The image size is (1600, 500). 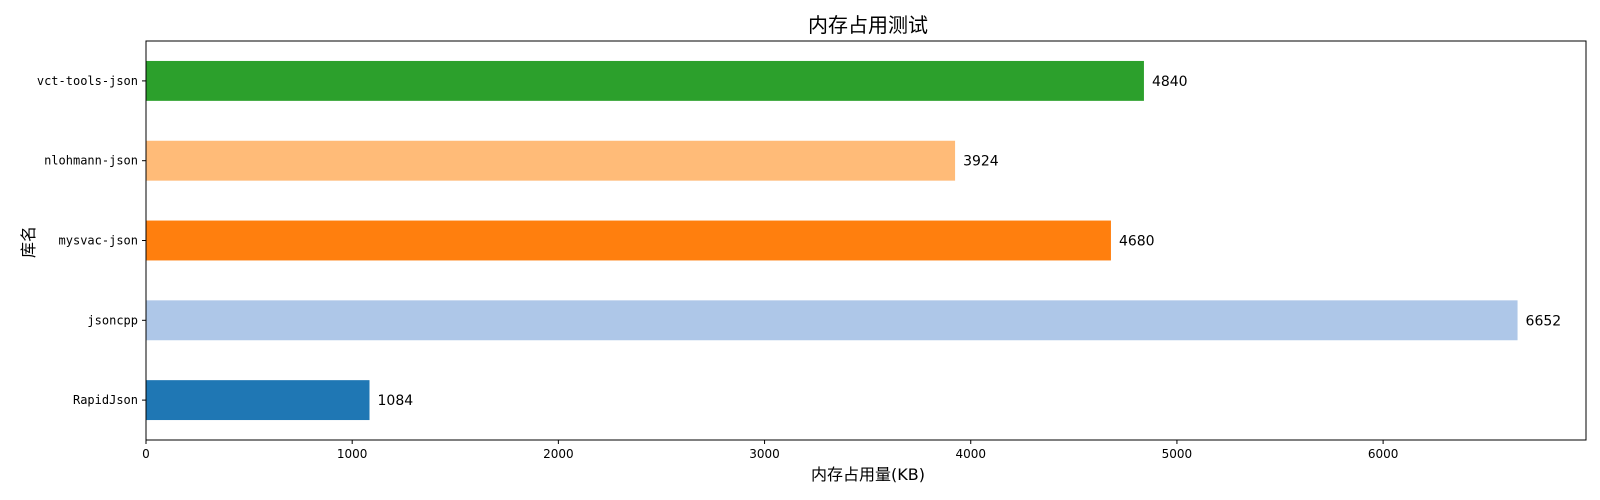 What do you see at coordinates (970, 454) in the screenshot?
I see `x-tick-label-4000: 4000` at bounding box center [970, 454].